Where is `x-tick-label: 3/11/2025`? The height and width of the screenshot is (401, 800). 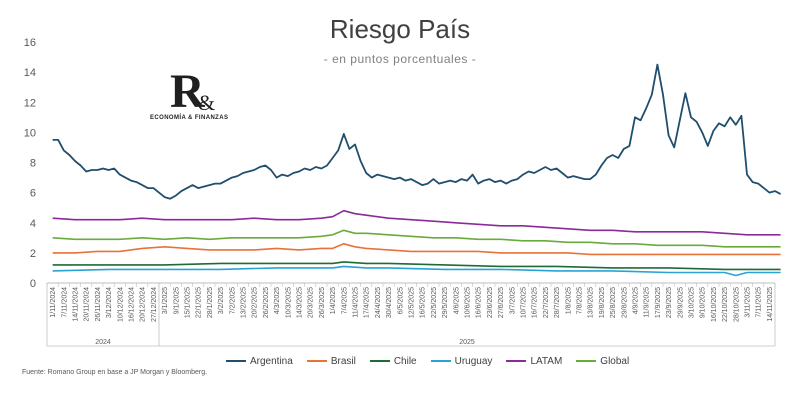
x-tick-label: 3/11/2025 is located at coordinates (748, 302).